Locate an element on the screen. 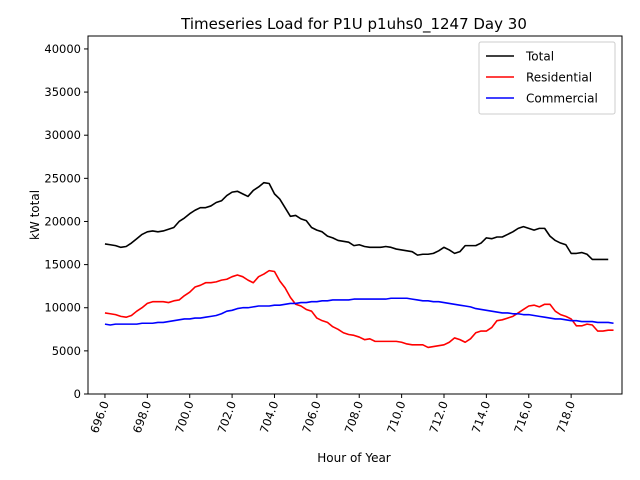  y-tick-label: 20000 is located at coordinates (62, 221).